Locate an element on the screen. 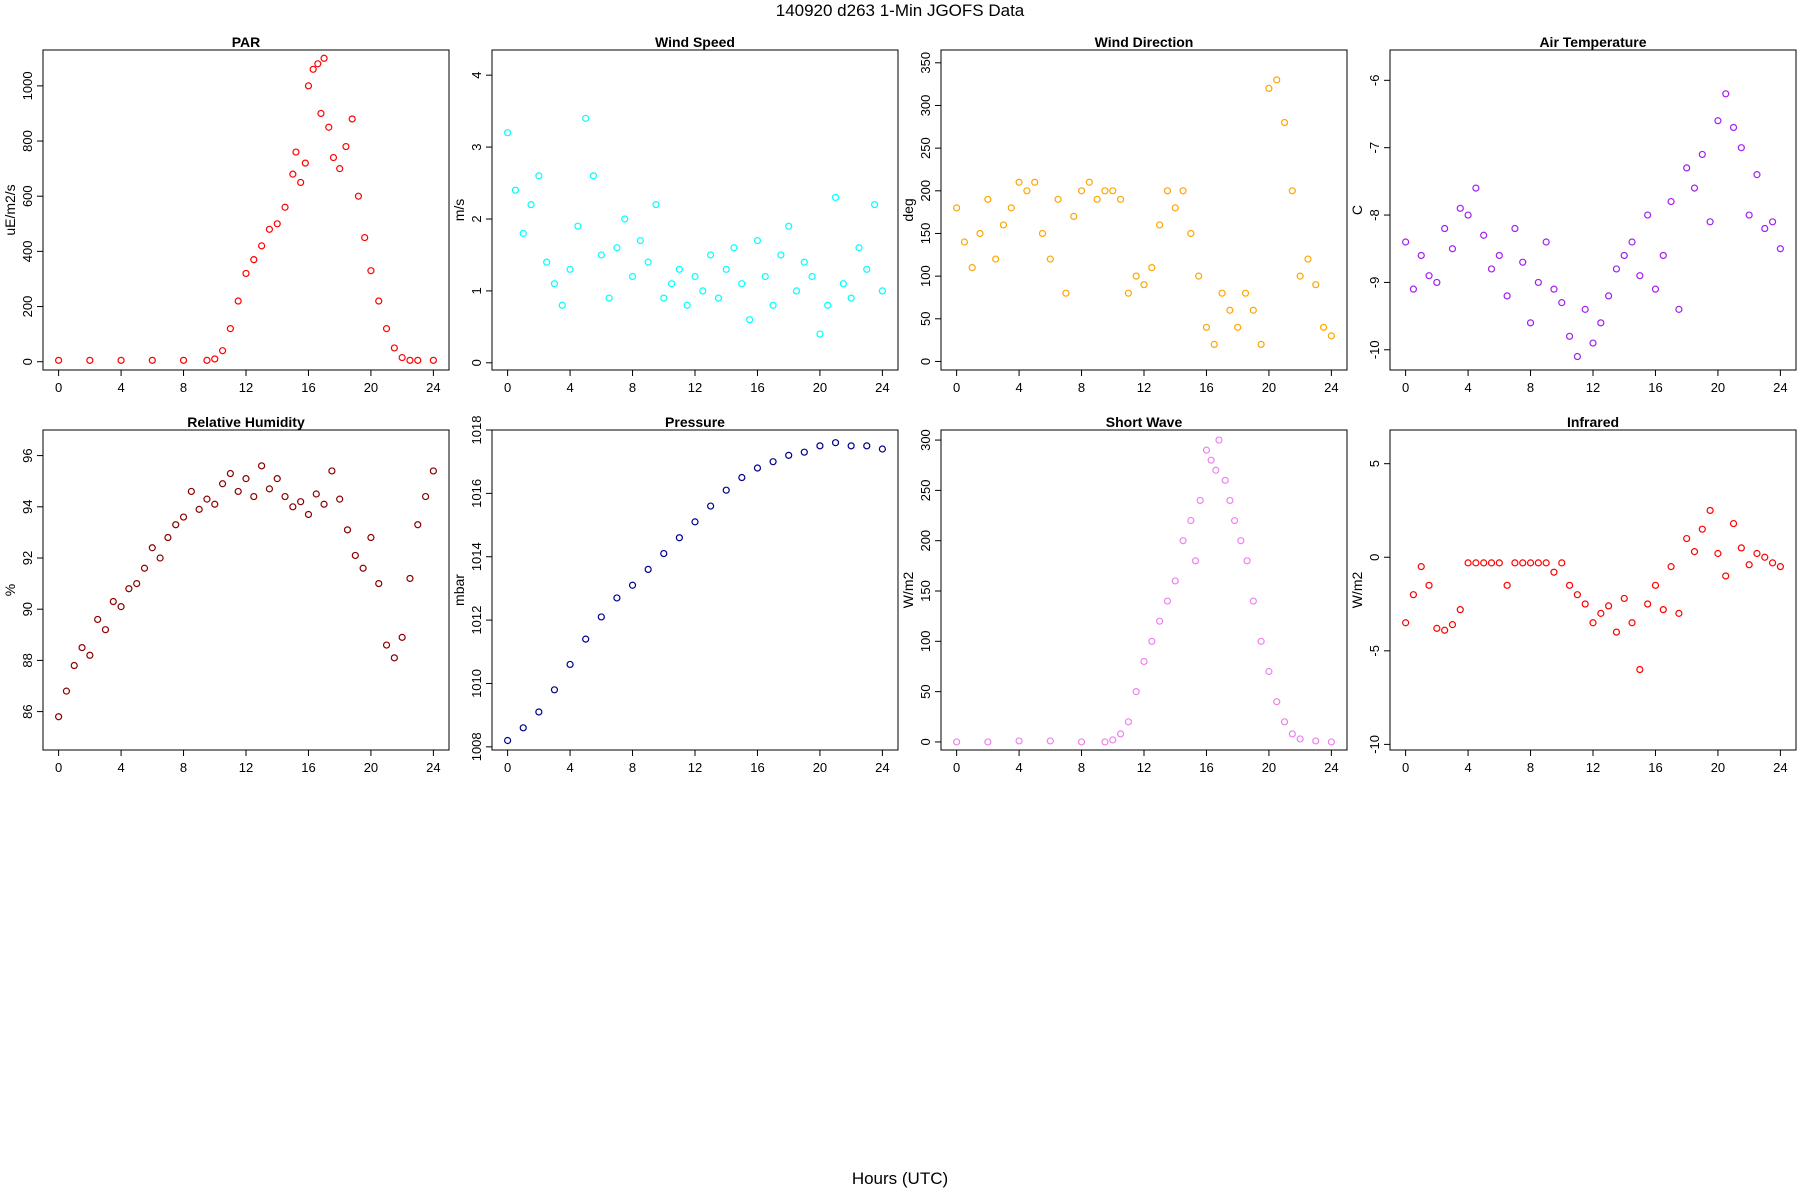  y-tick-label: 90 is located at coordinates (27, 609).